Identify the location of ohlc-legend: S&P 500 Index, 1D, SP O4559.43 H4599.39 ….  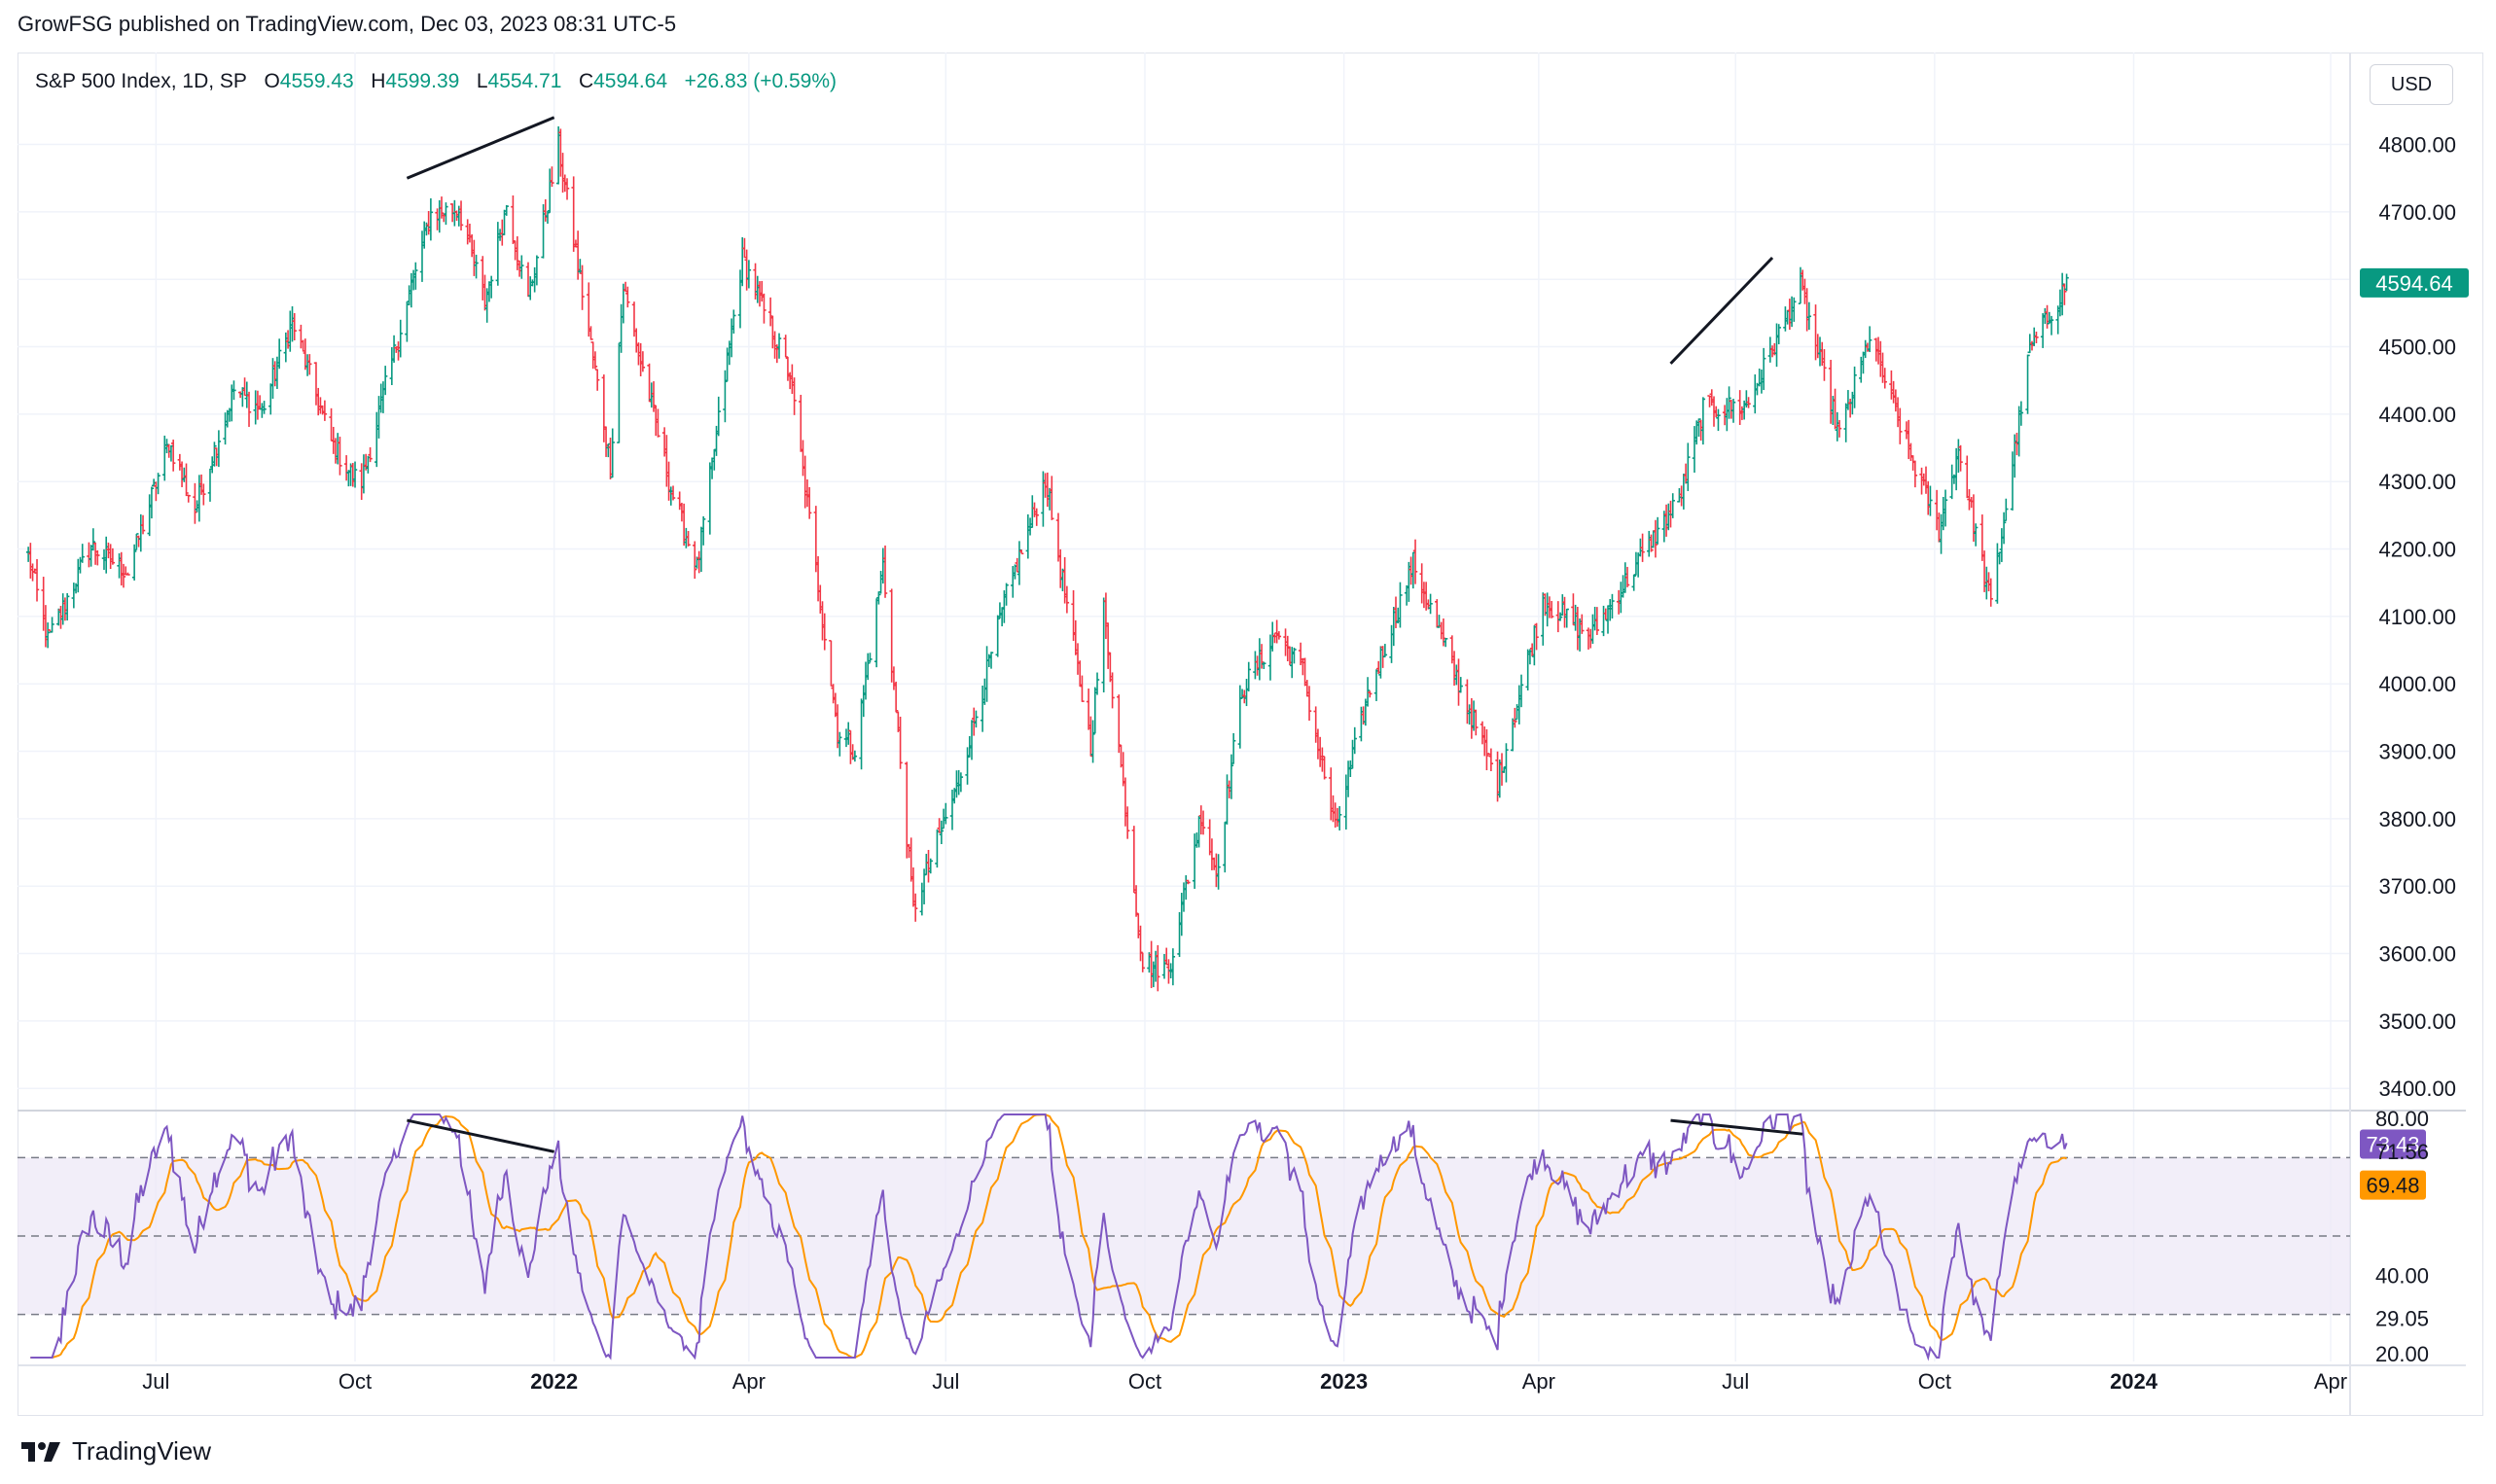
(436, 82).